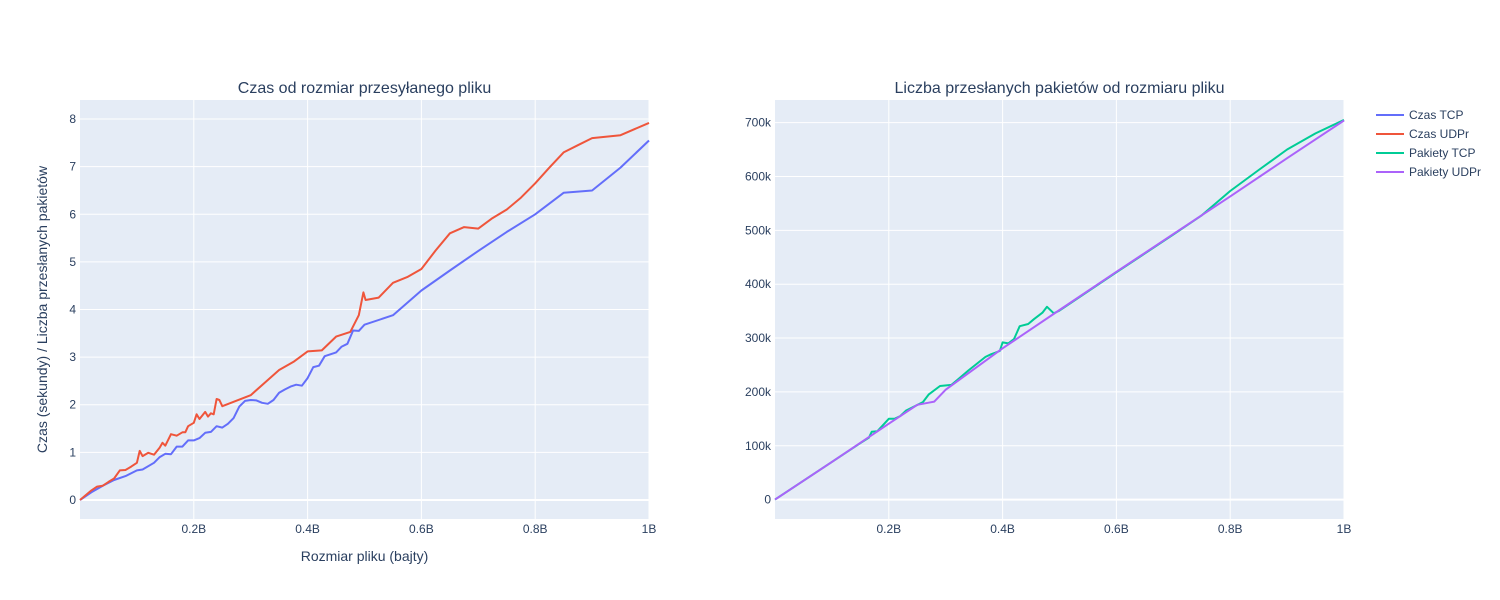 The width and height of the screenshot is (1500, 600). Describe the element at coordinates (758, 446) in the screenshot. I see `y-tick-label: 100k` at that location.